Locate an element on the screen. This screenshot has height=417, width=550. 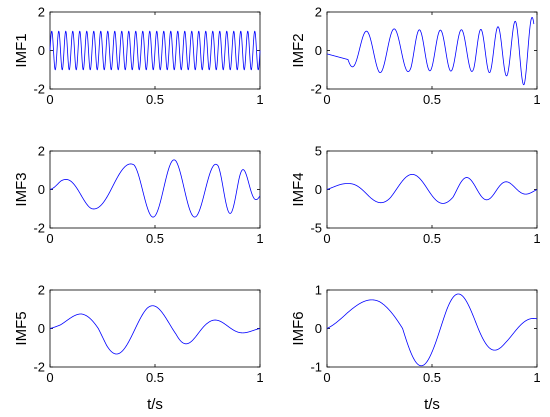
y-tick-label: -5 is located at coordinates (316, 228).